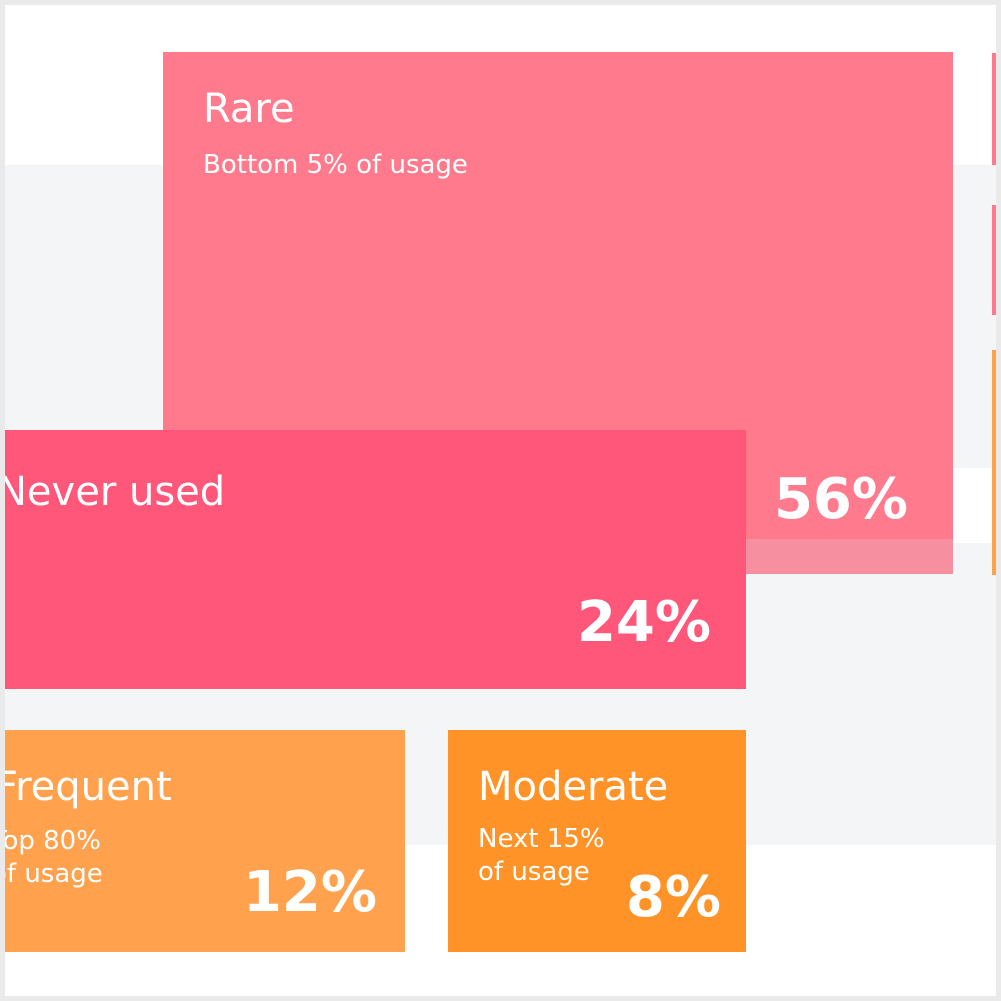 The width and height of the screenshot is (1001, 1001). Describe the element at coordinates (849, 556) in the screenshot. I see `rare-overlap-strip` at that location.